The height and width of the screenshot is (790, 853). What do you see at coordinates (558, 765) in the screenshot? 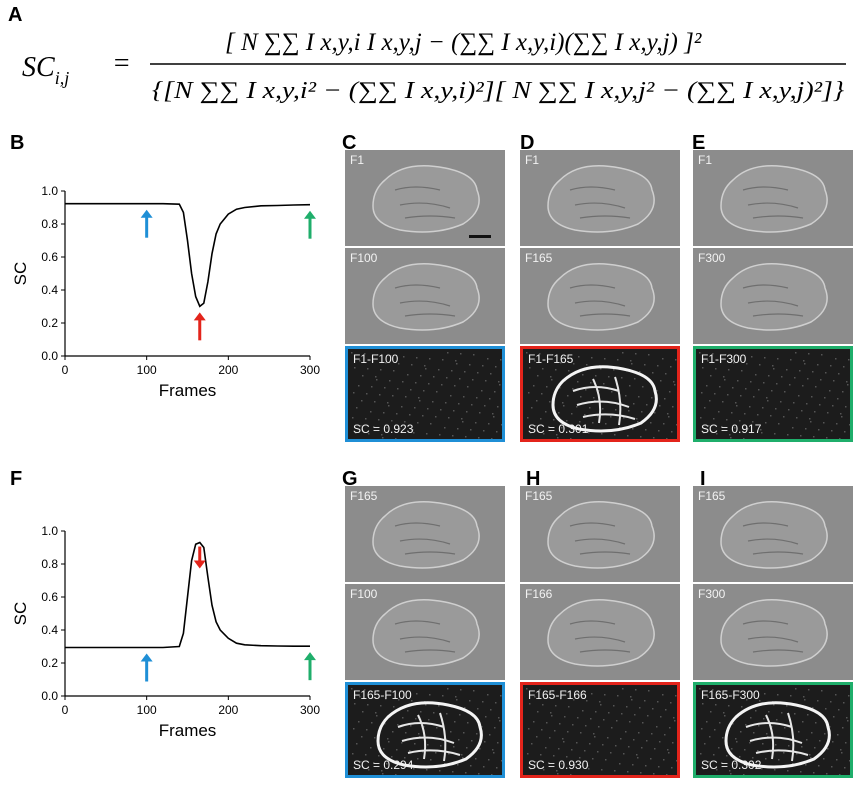
I see `sc-value: SC = 0.930` at bounding box center [558, 765].